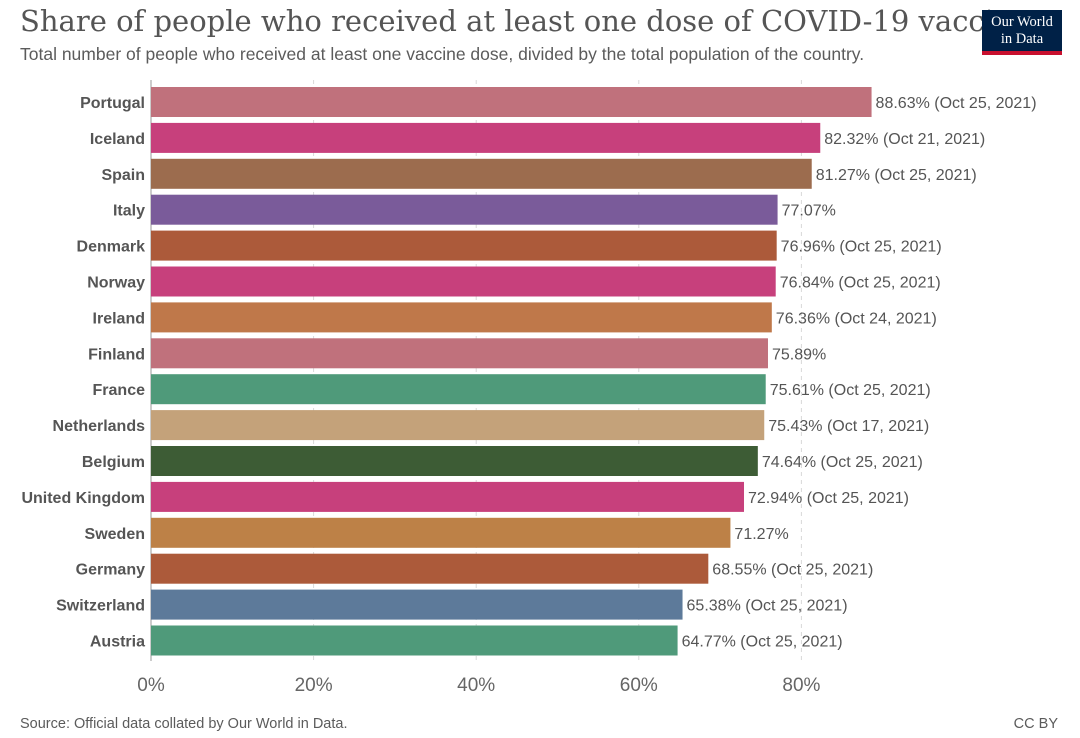 The image size is (1080, 738). I want to click on category-label: Ireland, so click(119, 318).